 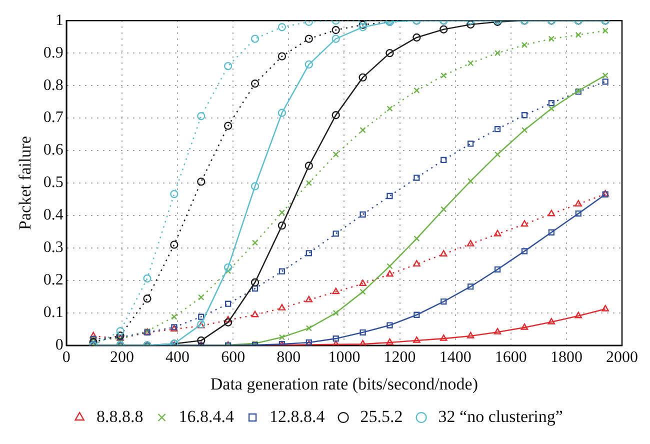 I want to click on legend-label: 12.8.8.4, so click(x=298, y=416).